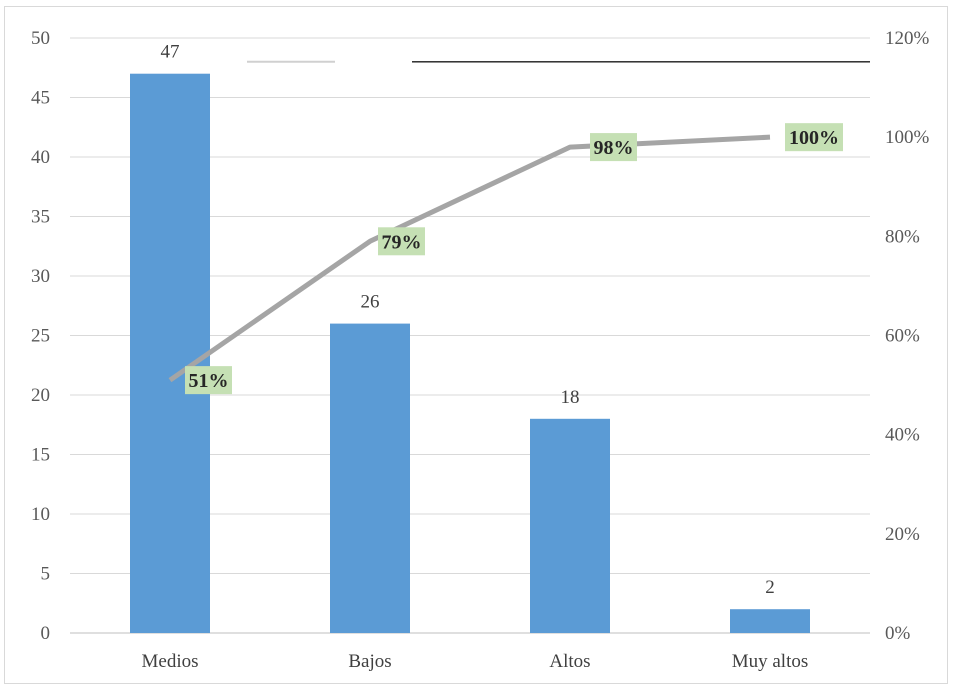  Describe the element at coordinates (770, 661) in the screenshot. I see `category-label: Muy altos` at that location.